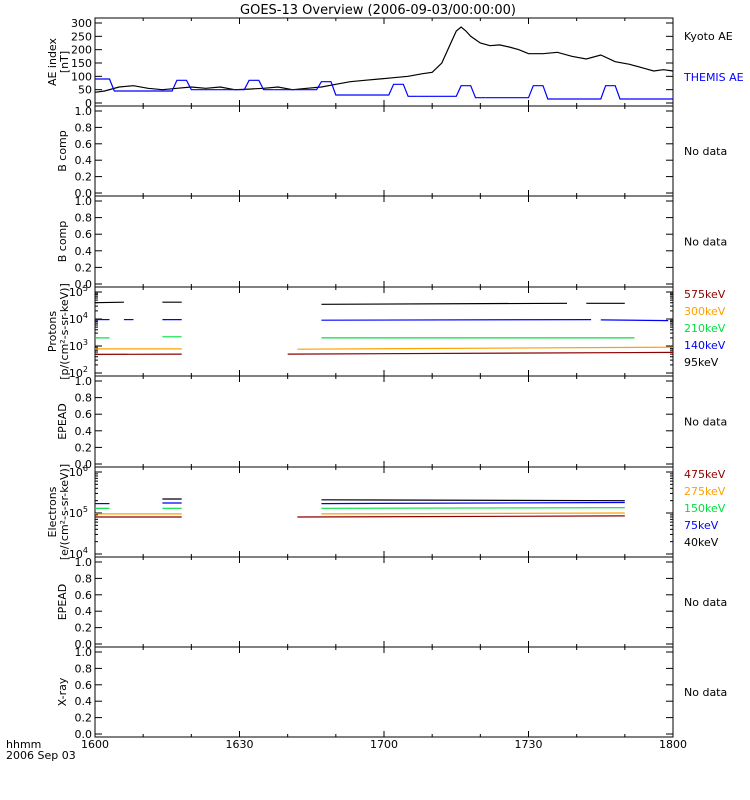  What do you see at coordinates (81, 36) in the screenshot?
I see `y-tick-label: 250` at bounding box center [81, 36].